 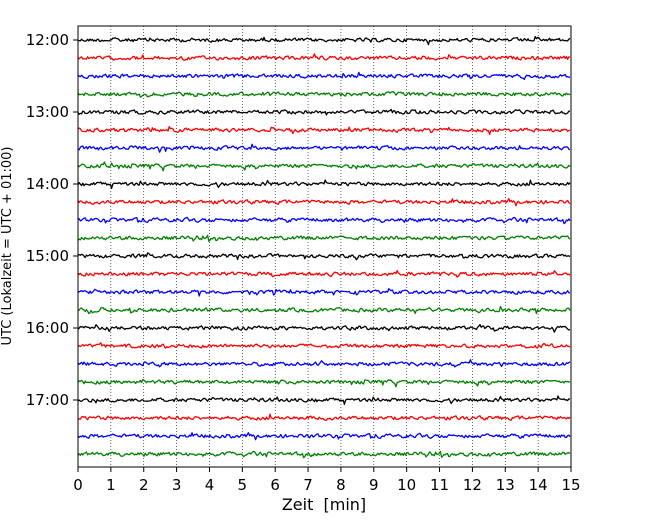 What do you see at coordinates (275, 485) in the screenshot?
I see `x-tick-label: 6` at bounding box center [275, 485].